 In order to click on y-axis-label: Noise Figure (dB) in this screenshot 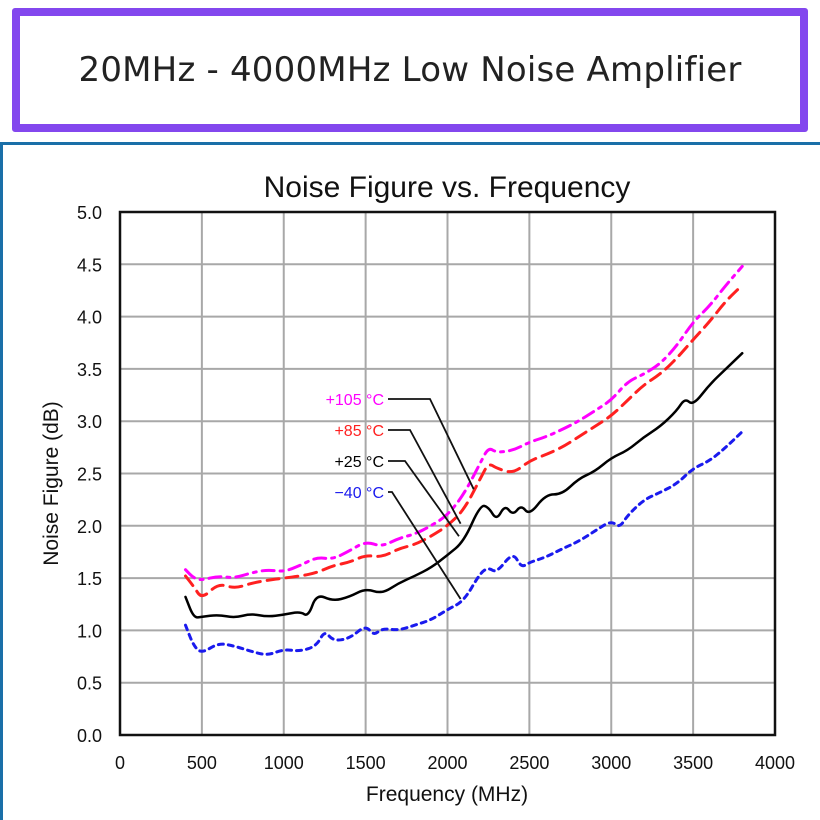, I will do `click(51, 483)`.